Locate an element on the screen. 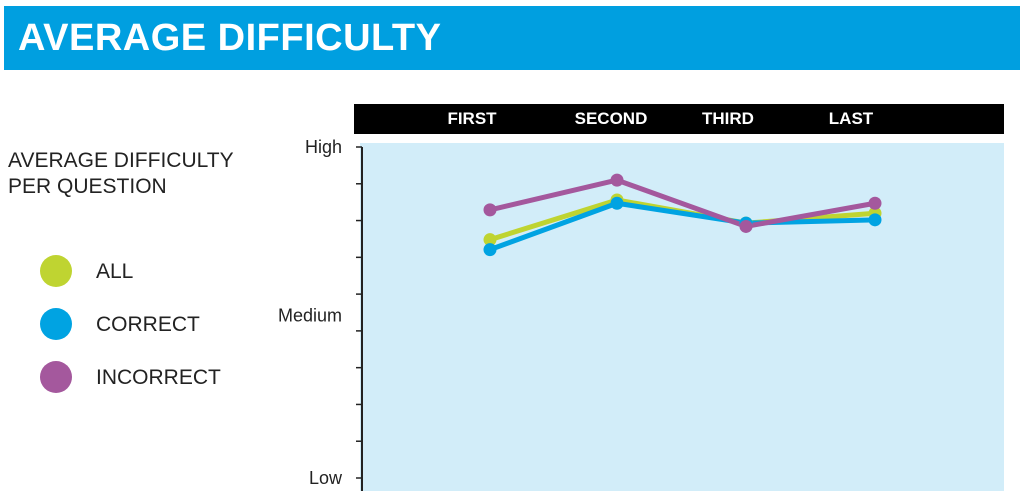  y-tick-label-high: High is located at coordinates (323, 147).